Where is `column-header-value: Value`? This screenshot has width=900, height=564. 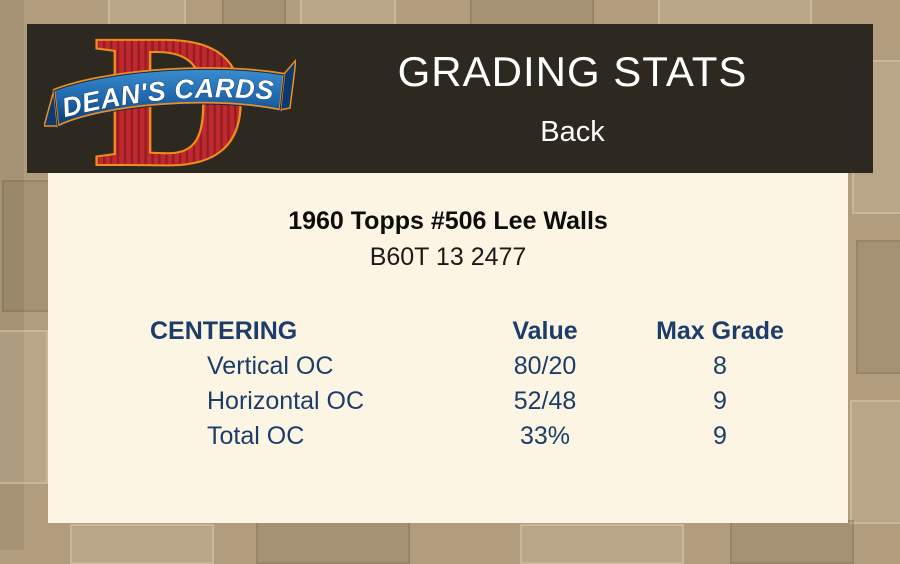 column-header-value: Value is located at coordinates (545, 331).